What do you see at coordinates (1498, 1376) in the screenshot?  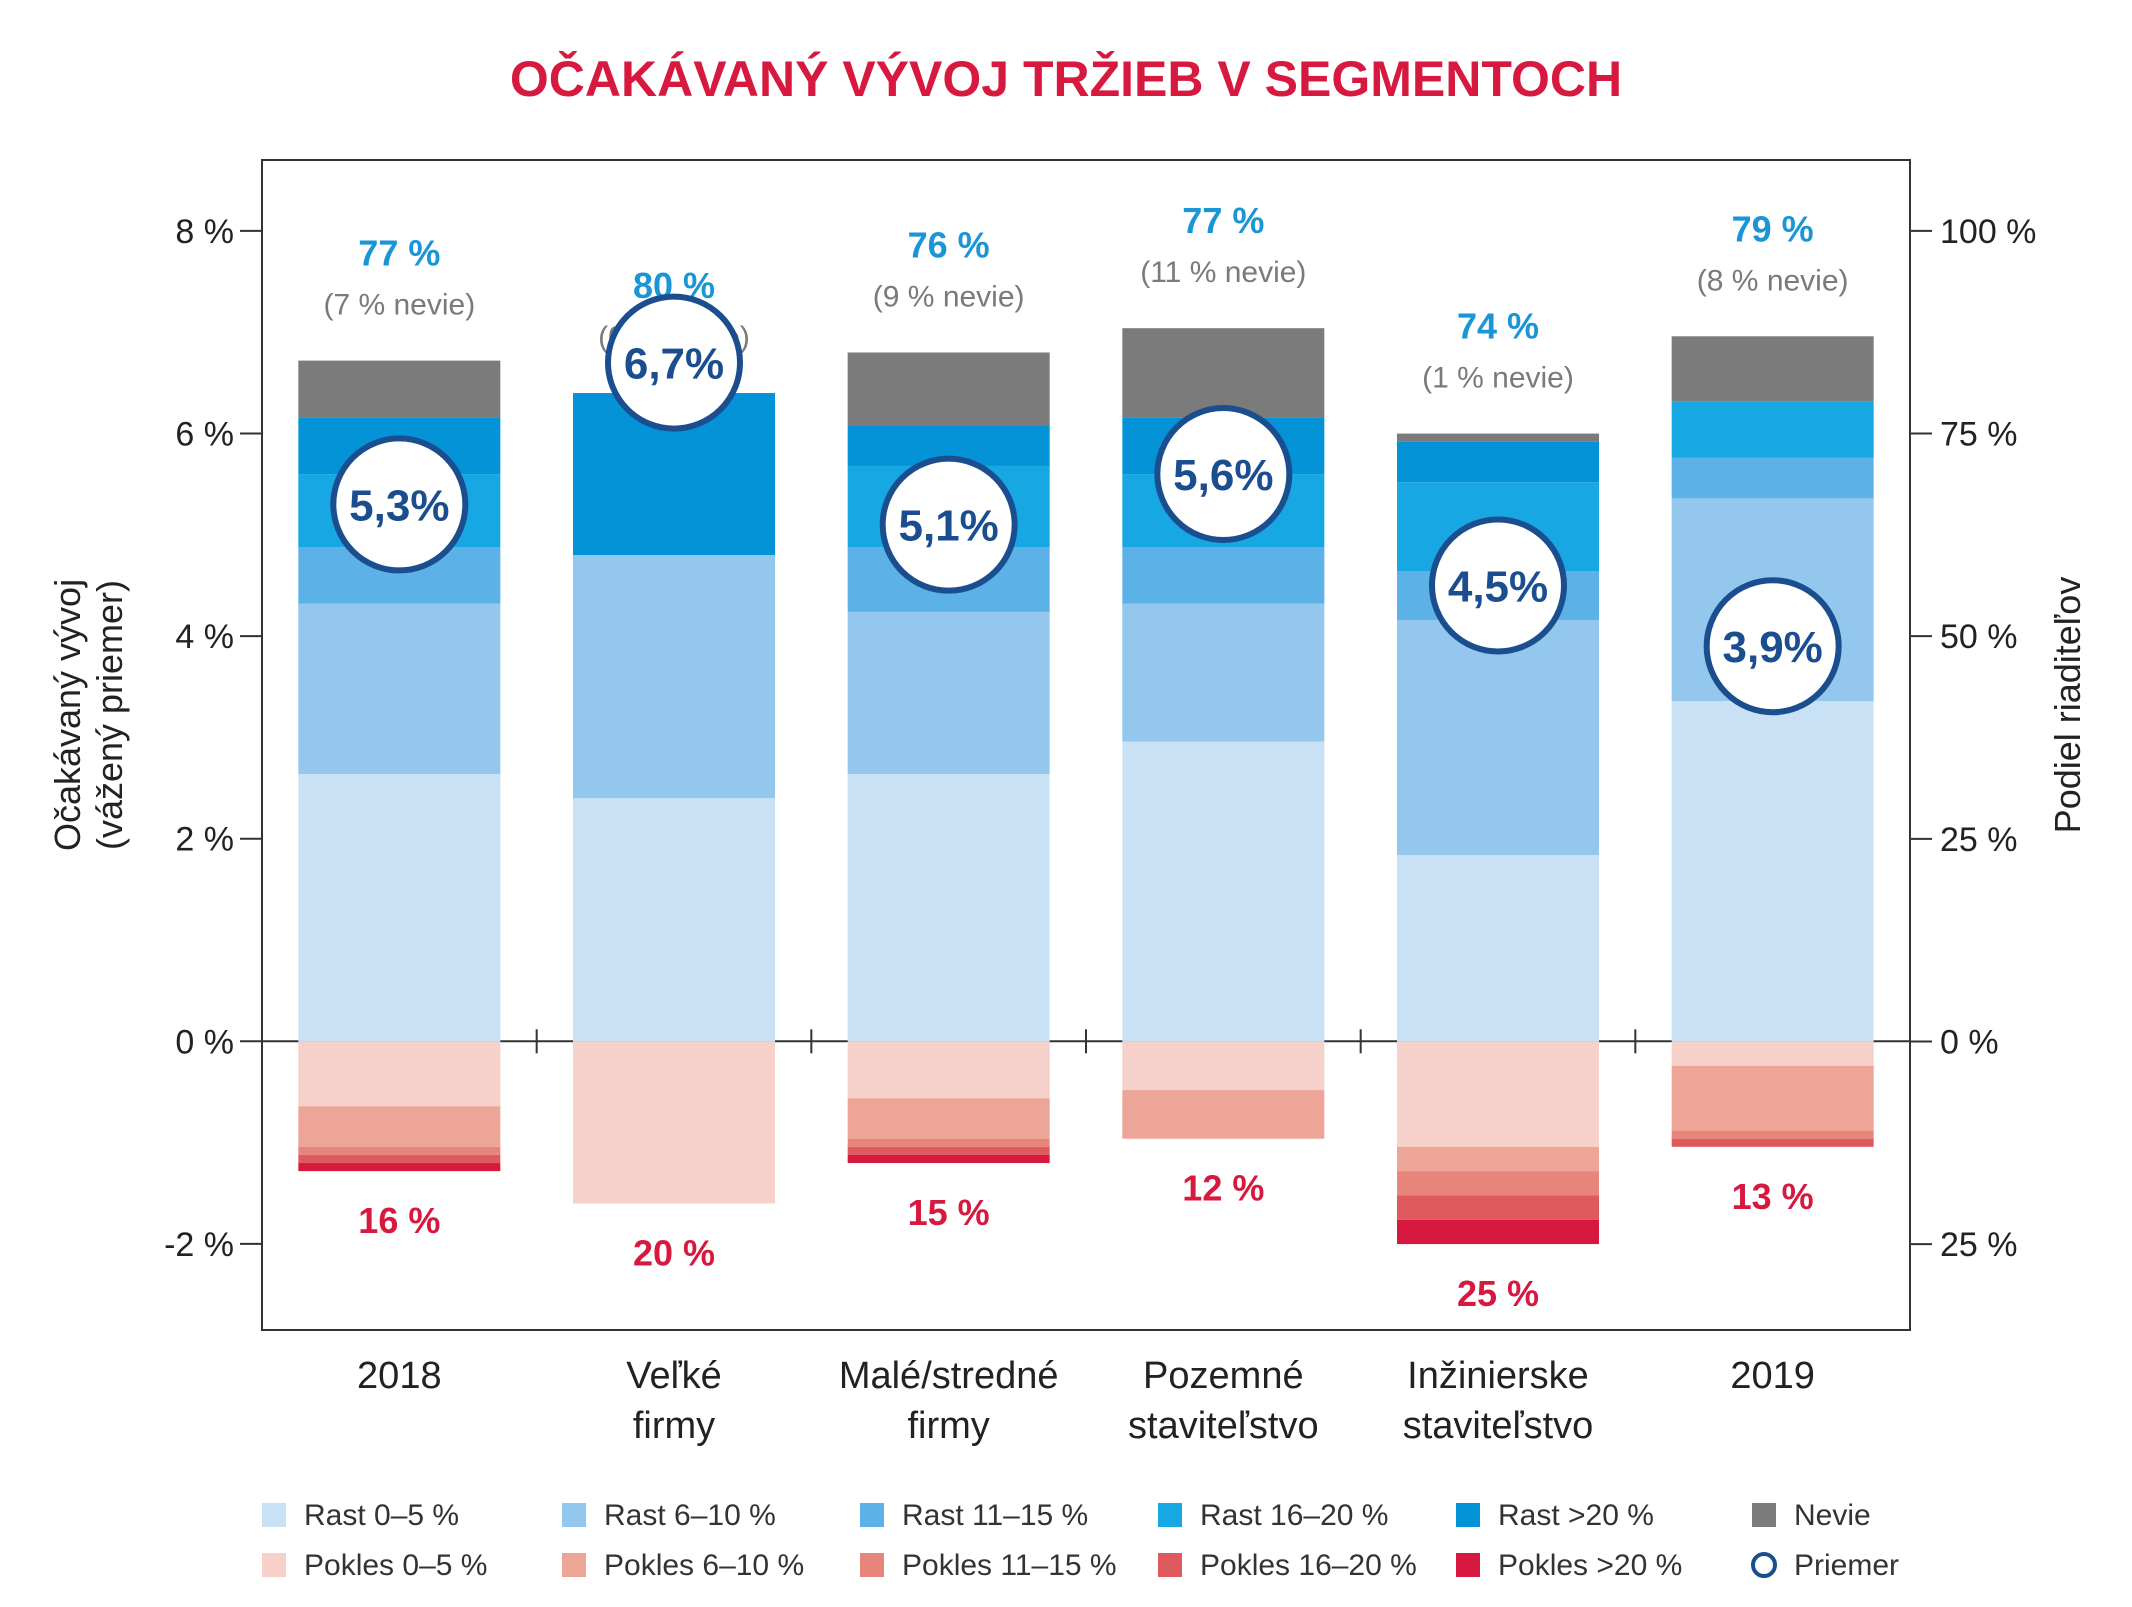 I see `category-label: Inžinierske` at bounding box center [1498, 1376].